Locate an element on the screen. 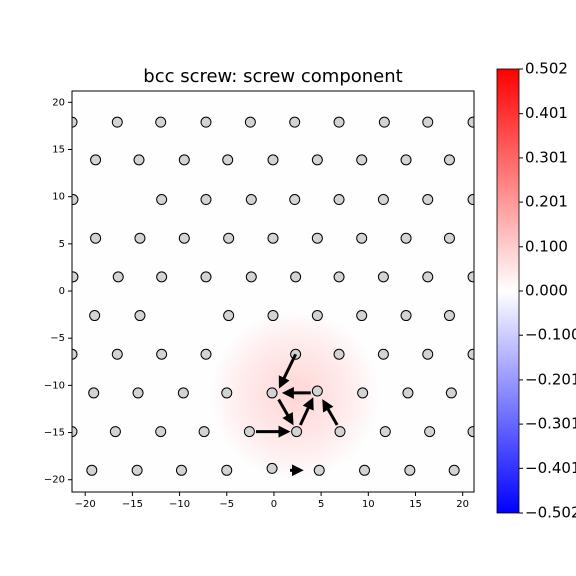  colorbar-tick-label: −0.502 is located at coordinates (550, 513).